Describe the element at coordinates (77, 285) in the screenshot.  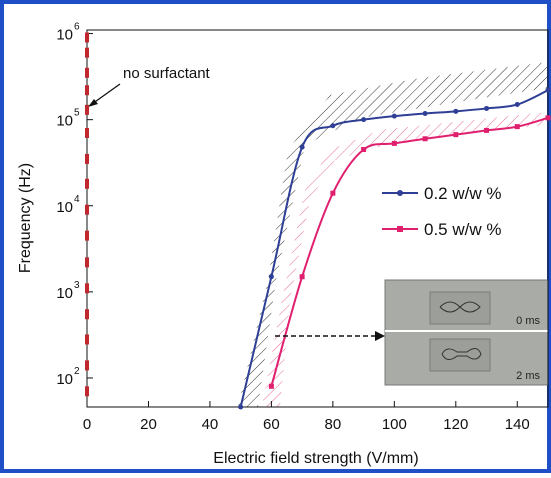
I see `y-tick-exponent: 3` at that location.